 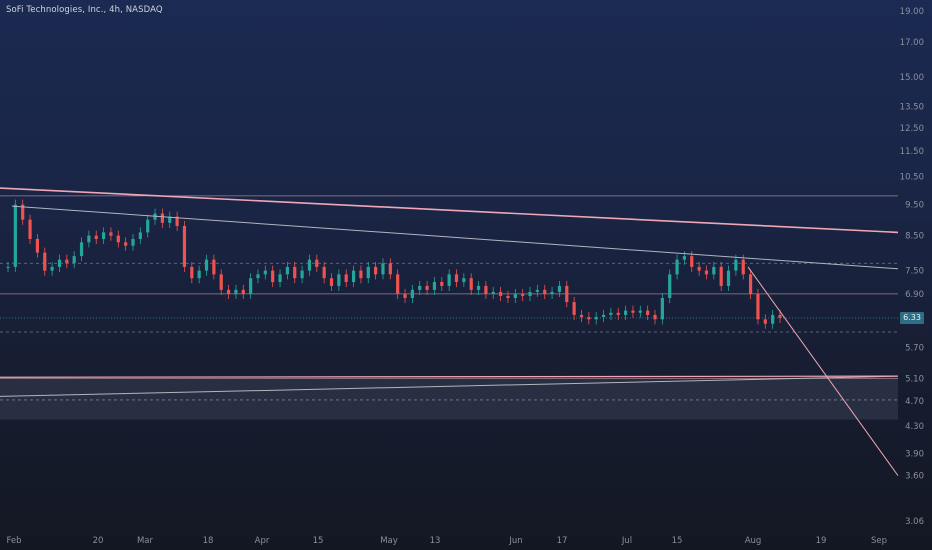 What do you see at coordinates (912, 107) in the screenshot?
I see `y-axis-tick-label: 13.50` at bounding box center [912, 107].